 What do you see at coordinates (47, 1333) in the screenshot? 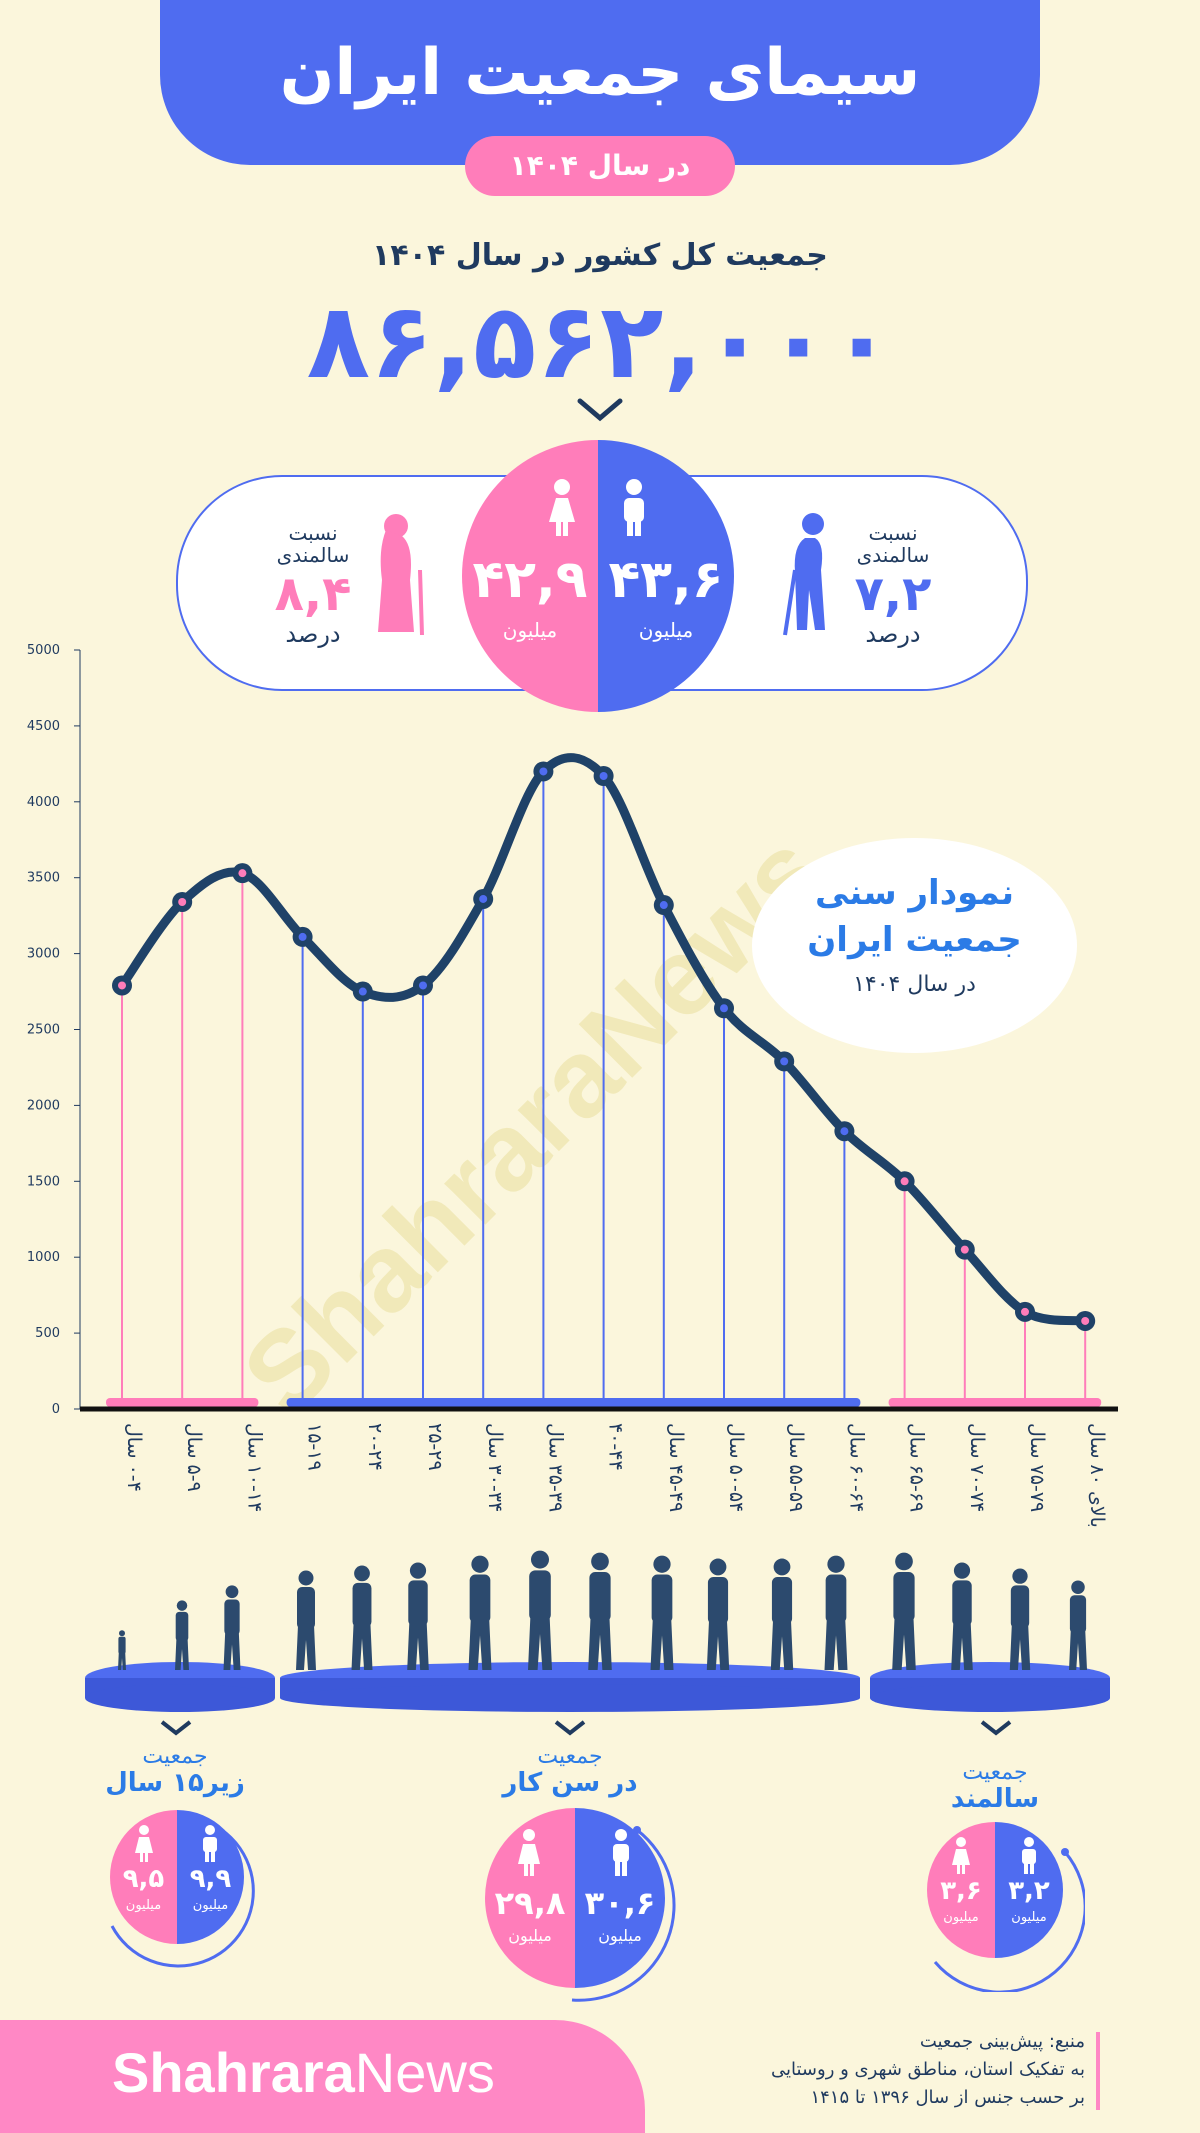
I see `y-tick-label: 500` at bounding box center [47, 1333].